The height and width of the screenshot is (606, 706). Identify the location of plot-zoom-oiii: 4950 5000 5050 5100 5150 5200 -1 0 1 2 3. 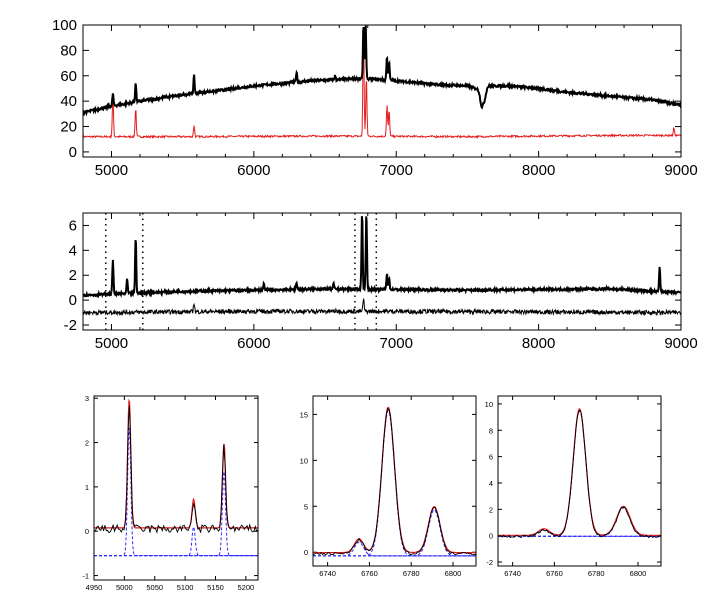
(170, 493).